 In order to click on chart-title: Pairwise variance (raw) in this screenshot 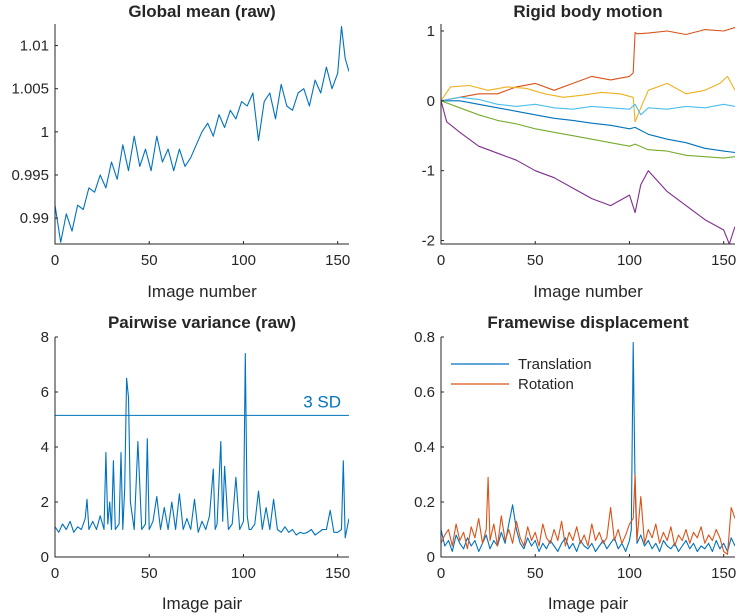, I will do `click(202, 322)`.